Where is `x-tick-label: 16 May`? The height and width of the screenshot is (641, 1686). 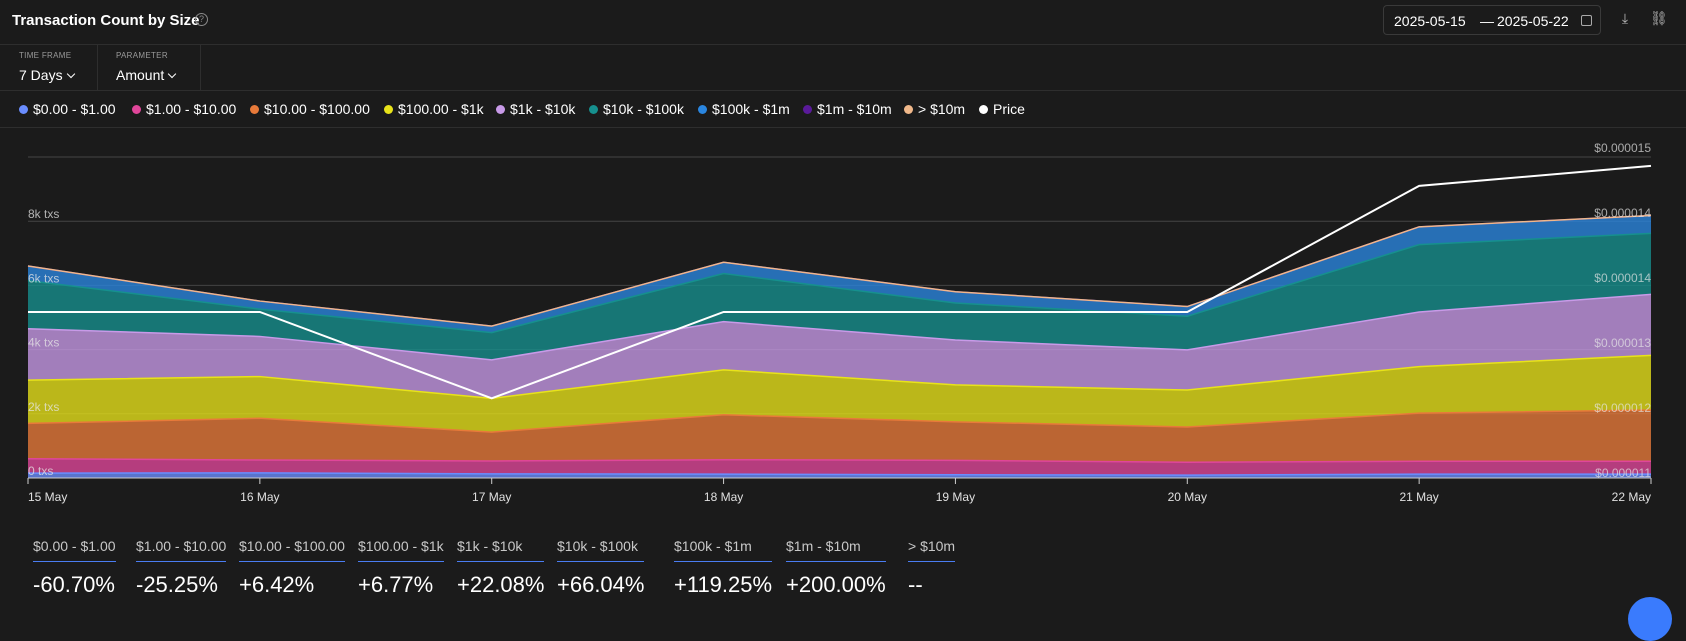
x-tick-label: 16 May is located at coordinates (259, 497).